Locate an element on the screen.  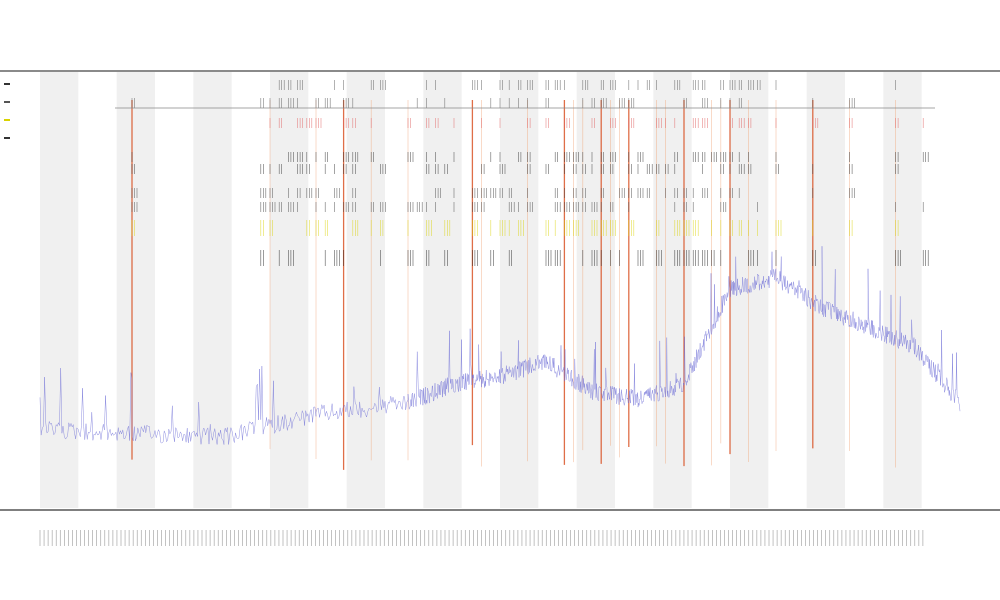
x-tick-labels is located at coordinates (481, 538).